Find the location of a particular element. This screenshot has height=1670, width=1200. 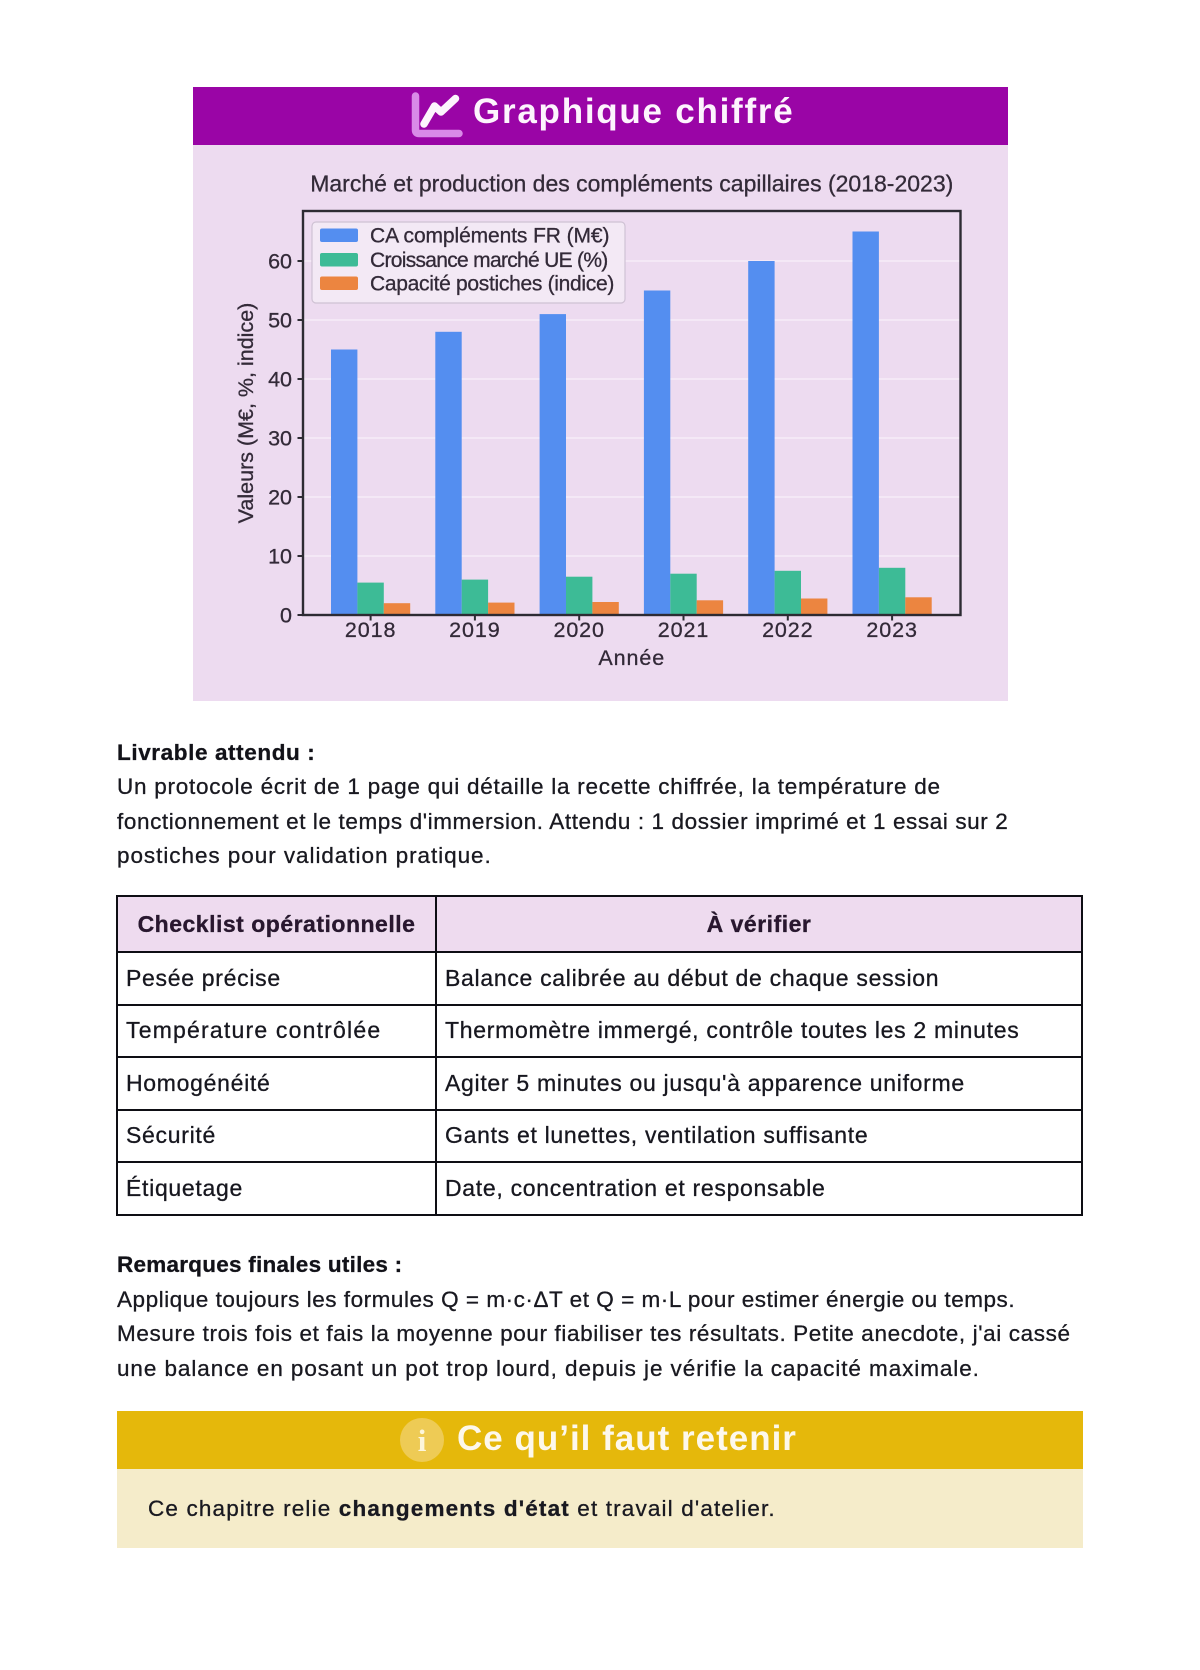

svg-text: 10 is located at coordinates (280, 557).